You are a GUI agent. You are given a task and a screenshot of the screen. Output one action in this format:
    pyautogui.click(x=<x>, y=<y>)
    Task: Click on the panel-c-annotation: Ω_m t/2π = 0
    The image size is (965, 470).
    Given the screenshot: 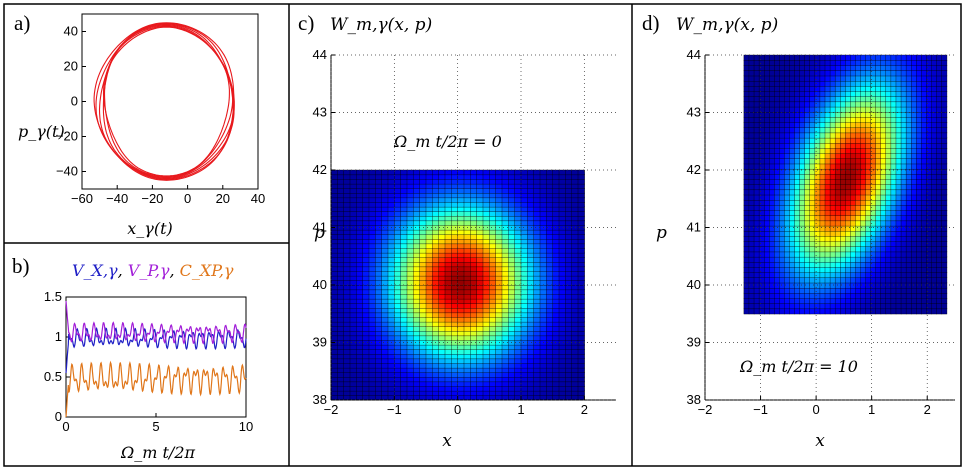 What is the action you would take?
    pyautogui.click(x=447, y=141)
    